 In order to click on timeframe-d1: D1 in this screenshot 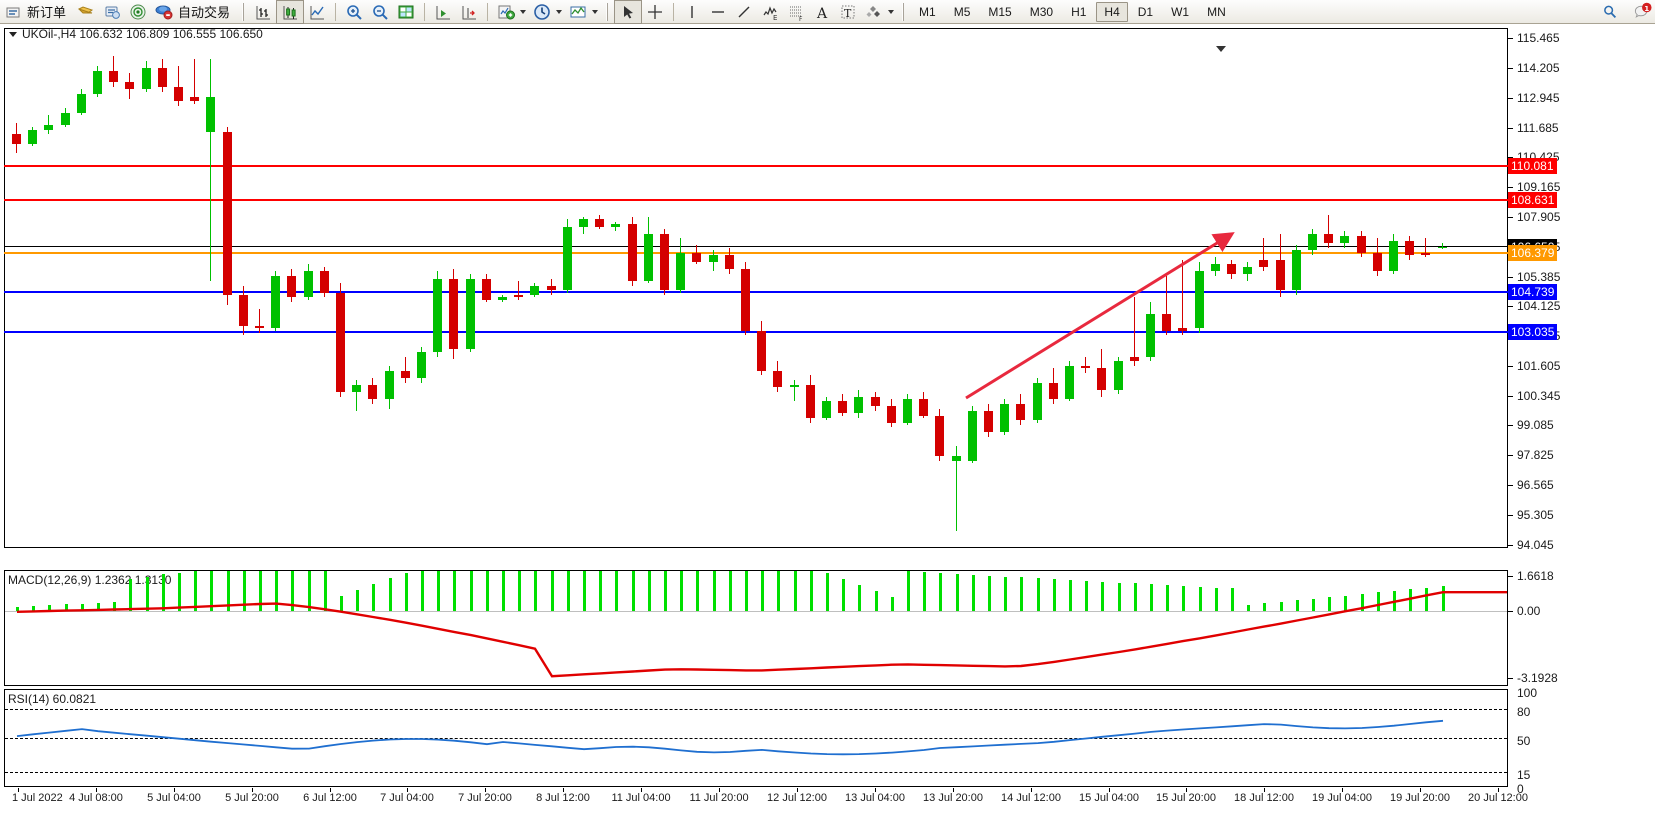, I will do `click(1145, 11)`.